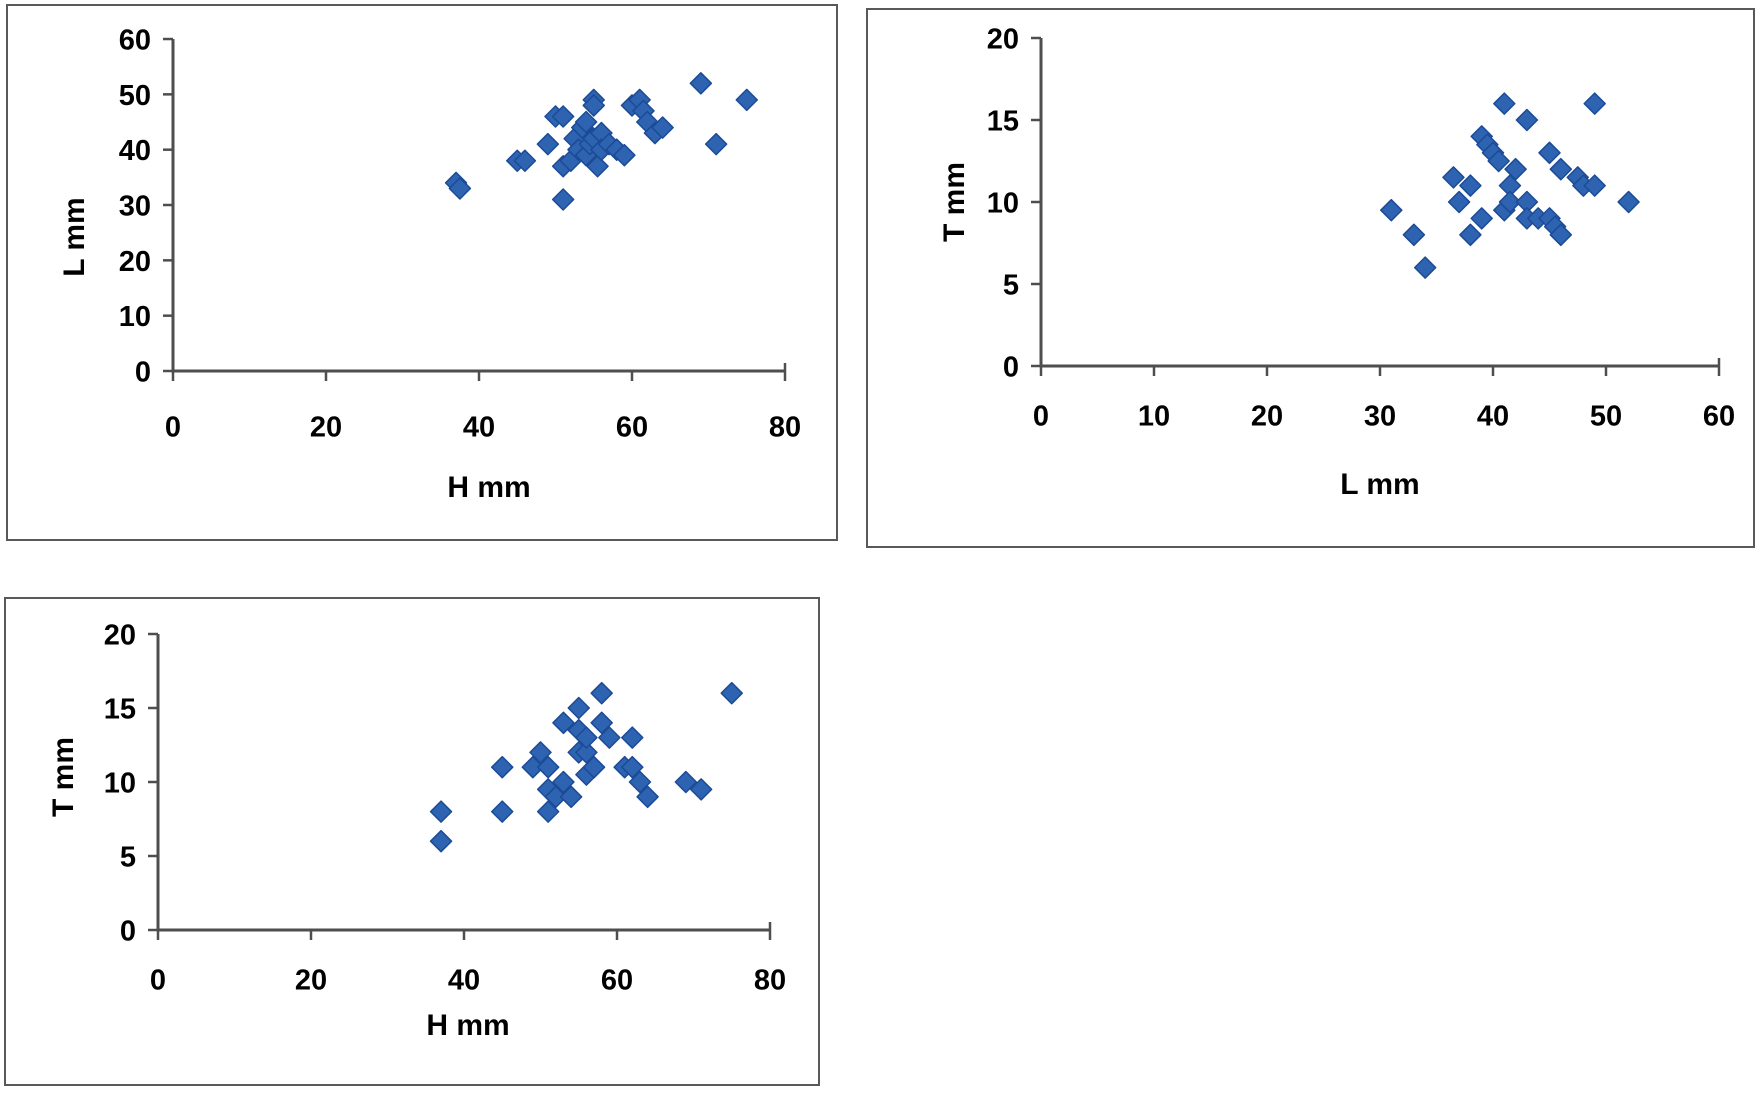 The image size is (1762, 1093). Describe the element at coordinates (135, 151) in the screenshot. I see `y-tick-label: 40` at that location.